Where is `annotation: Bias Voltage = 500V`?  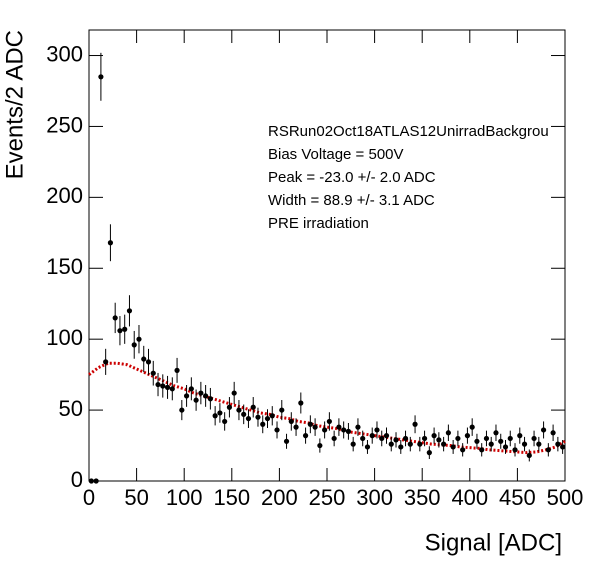
annotation: Bias Voltage = 500V is located at coordinates (336, 154).